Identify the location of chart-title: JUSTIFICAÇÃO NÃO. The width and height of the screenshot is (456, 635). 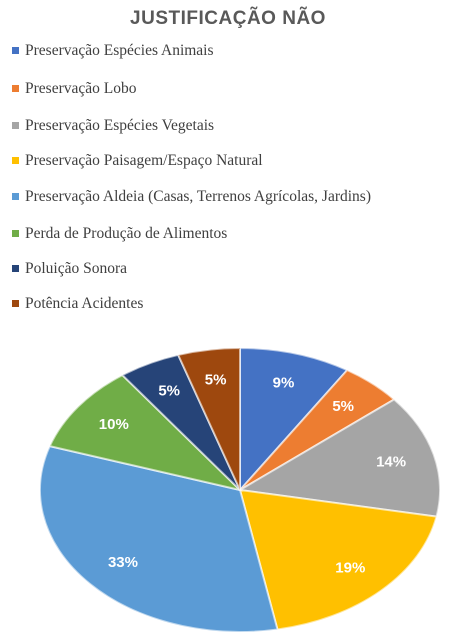
(228, 18).